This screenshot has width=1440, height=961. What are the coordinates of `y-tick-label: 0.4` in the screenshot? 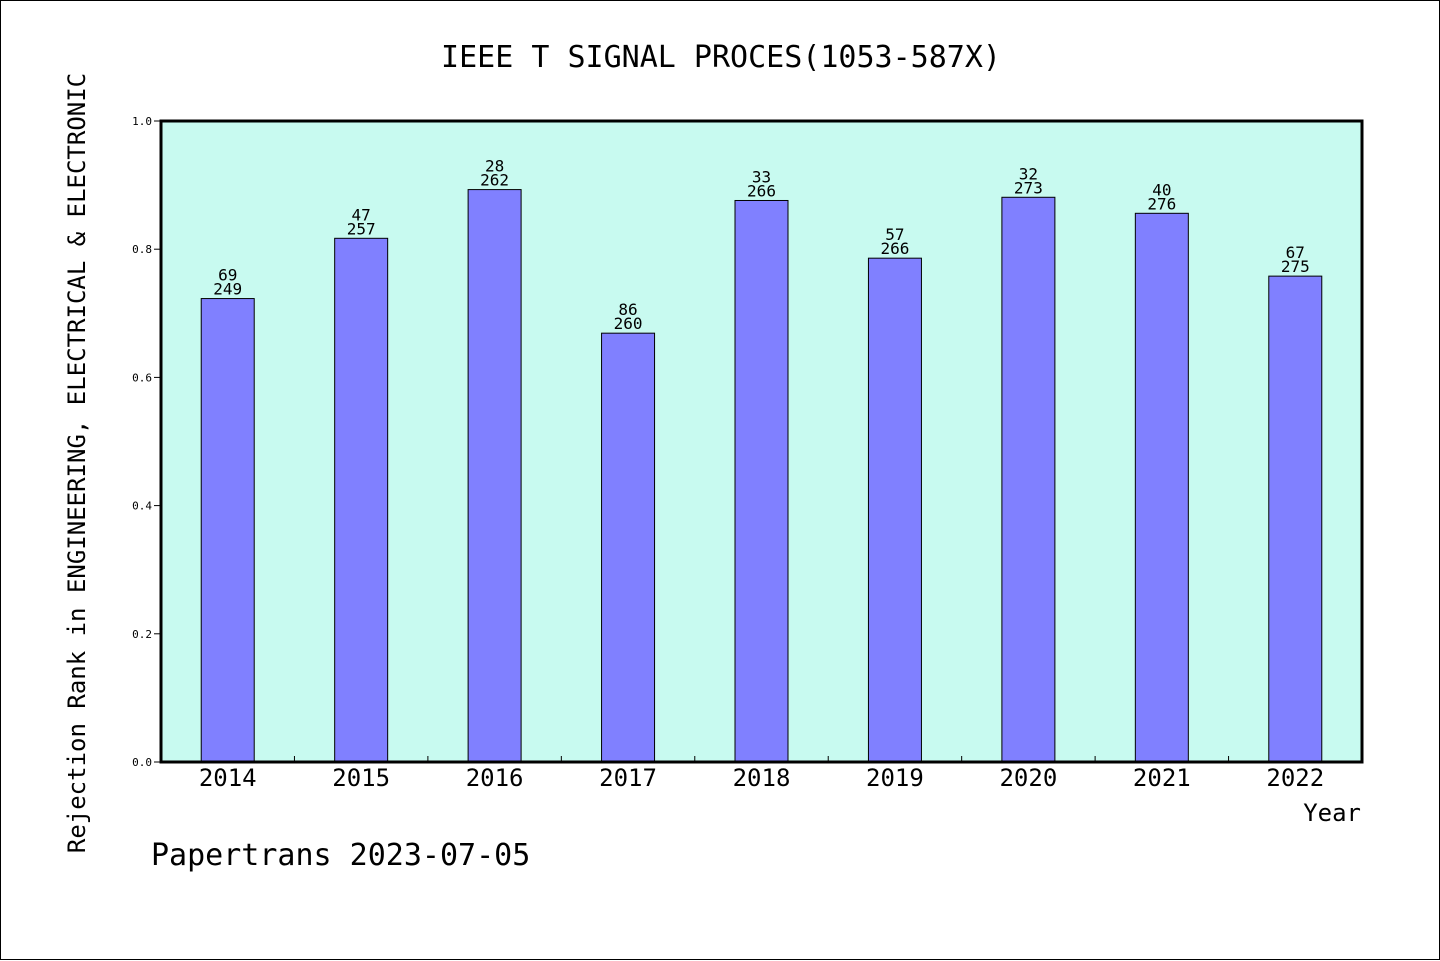 It's located at (142, 506).